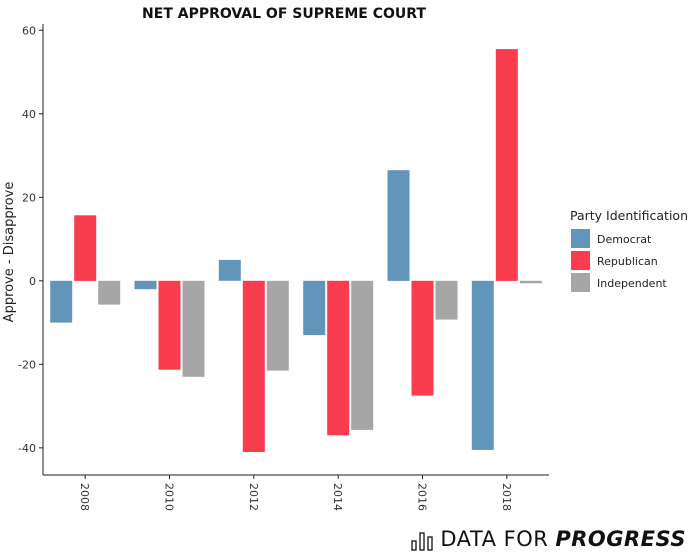  I want to click on bar-democrat-2014, so click(314, 308).